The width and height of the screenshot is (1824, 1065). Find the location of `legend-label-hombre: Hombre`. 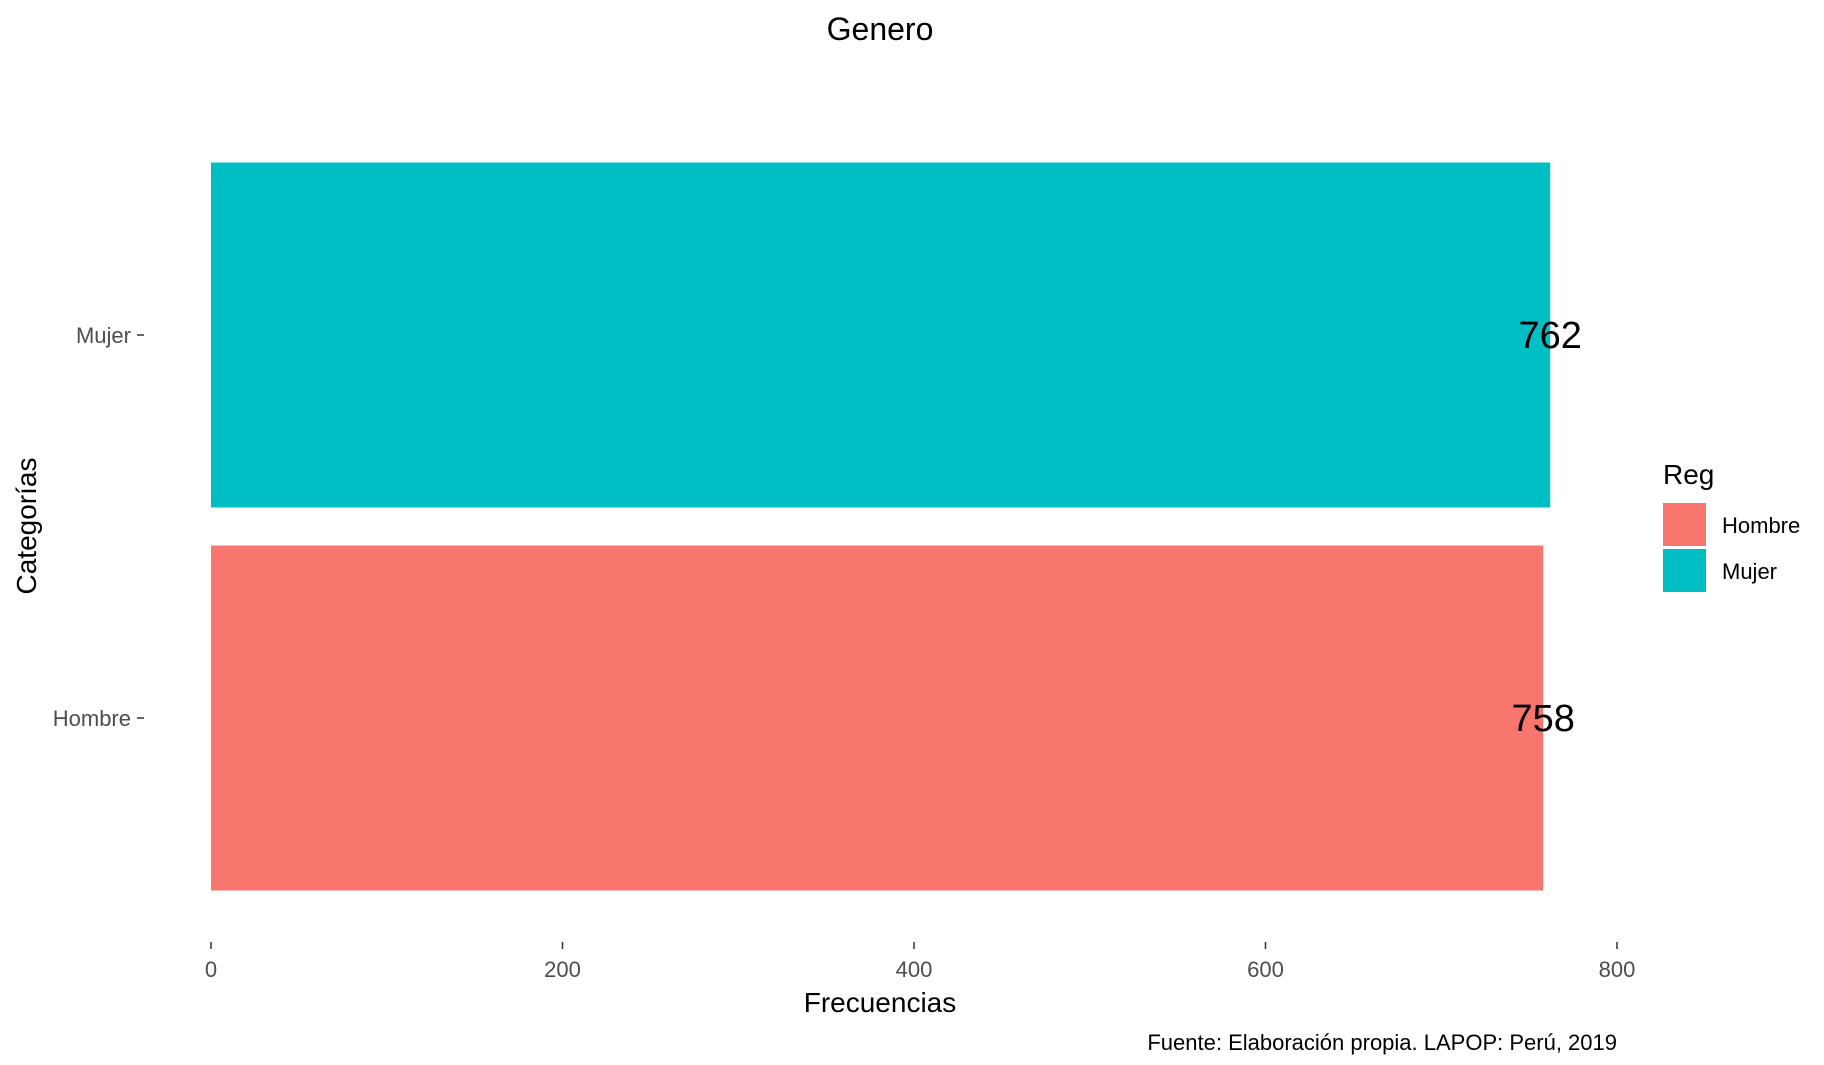

legend-label-hombre: Hombre is located at coordinates (1761, 525).